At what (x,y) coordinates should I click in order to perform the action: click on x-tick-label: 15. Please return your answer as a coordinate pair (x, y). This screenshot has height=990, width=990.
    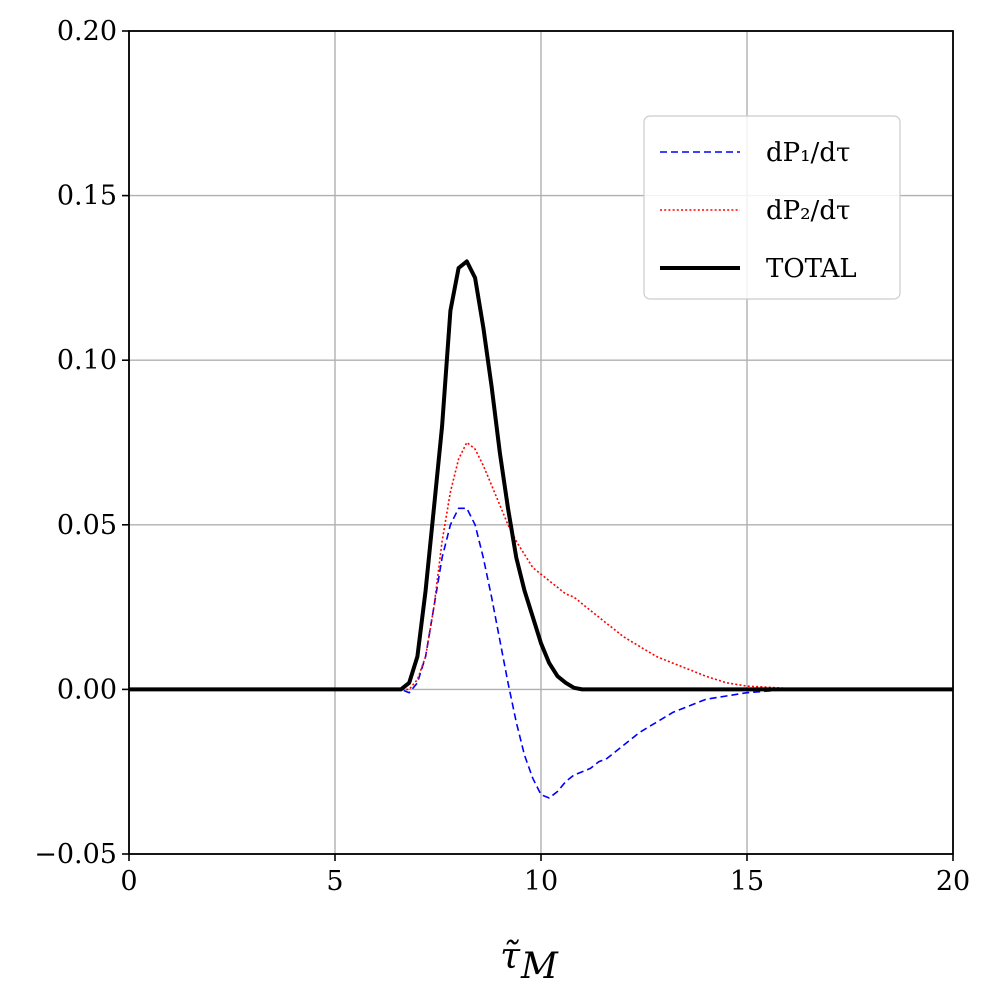
    Looking at the image, I should click on (747, 881).